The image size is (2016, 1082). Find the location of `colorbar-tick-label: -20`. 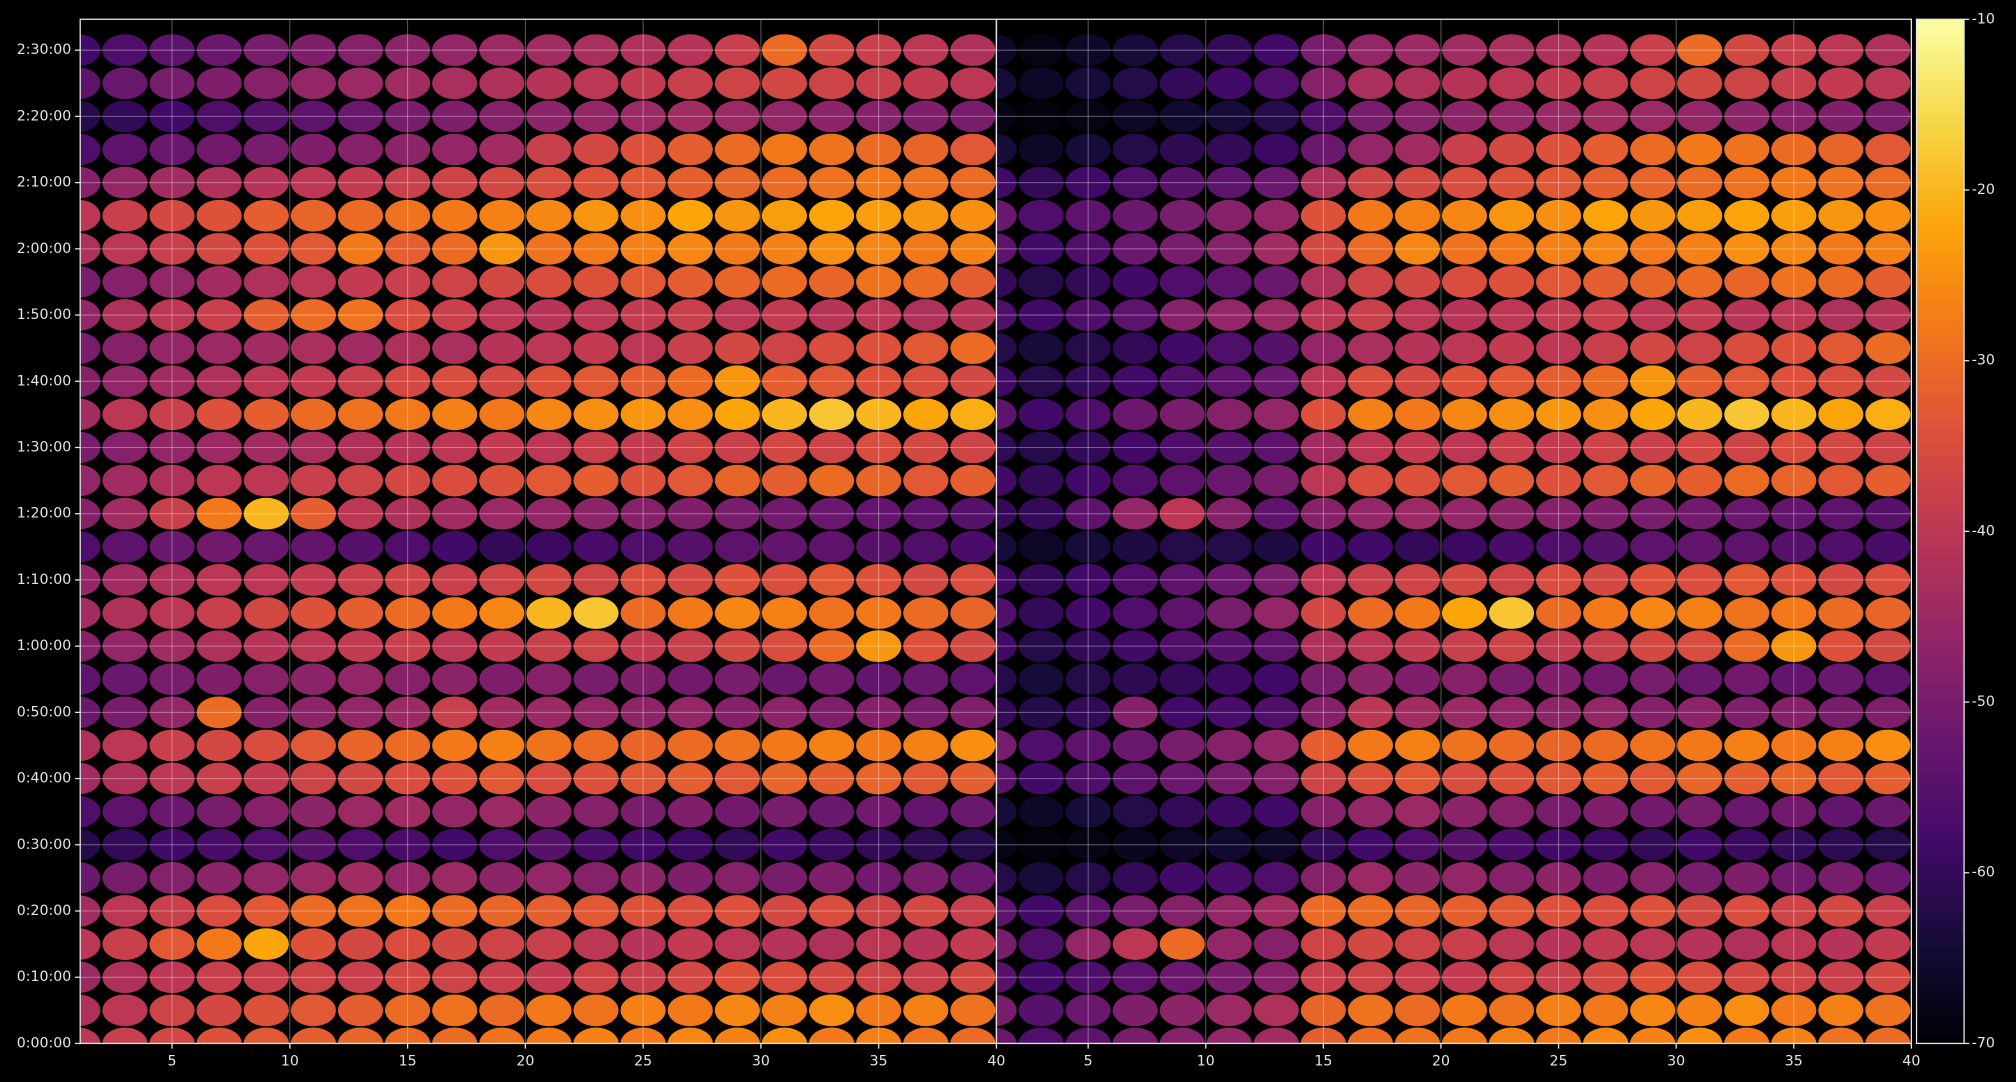

colorbar-tick-label: -20 is located at coordinates (1983, 190).